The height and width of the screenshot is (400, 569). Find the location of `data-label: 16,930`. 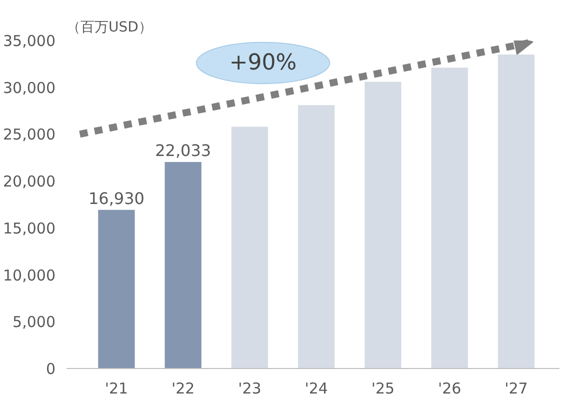

data-label: 16,930 is located at coordinates (116, 198).